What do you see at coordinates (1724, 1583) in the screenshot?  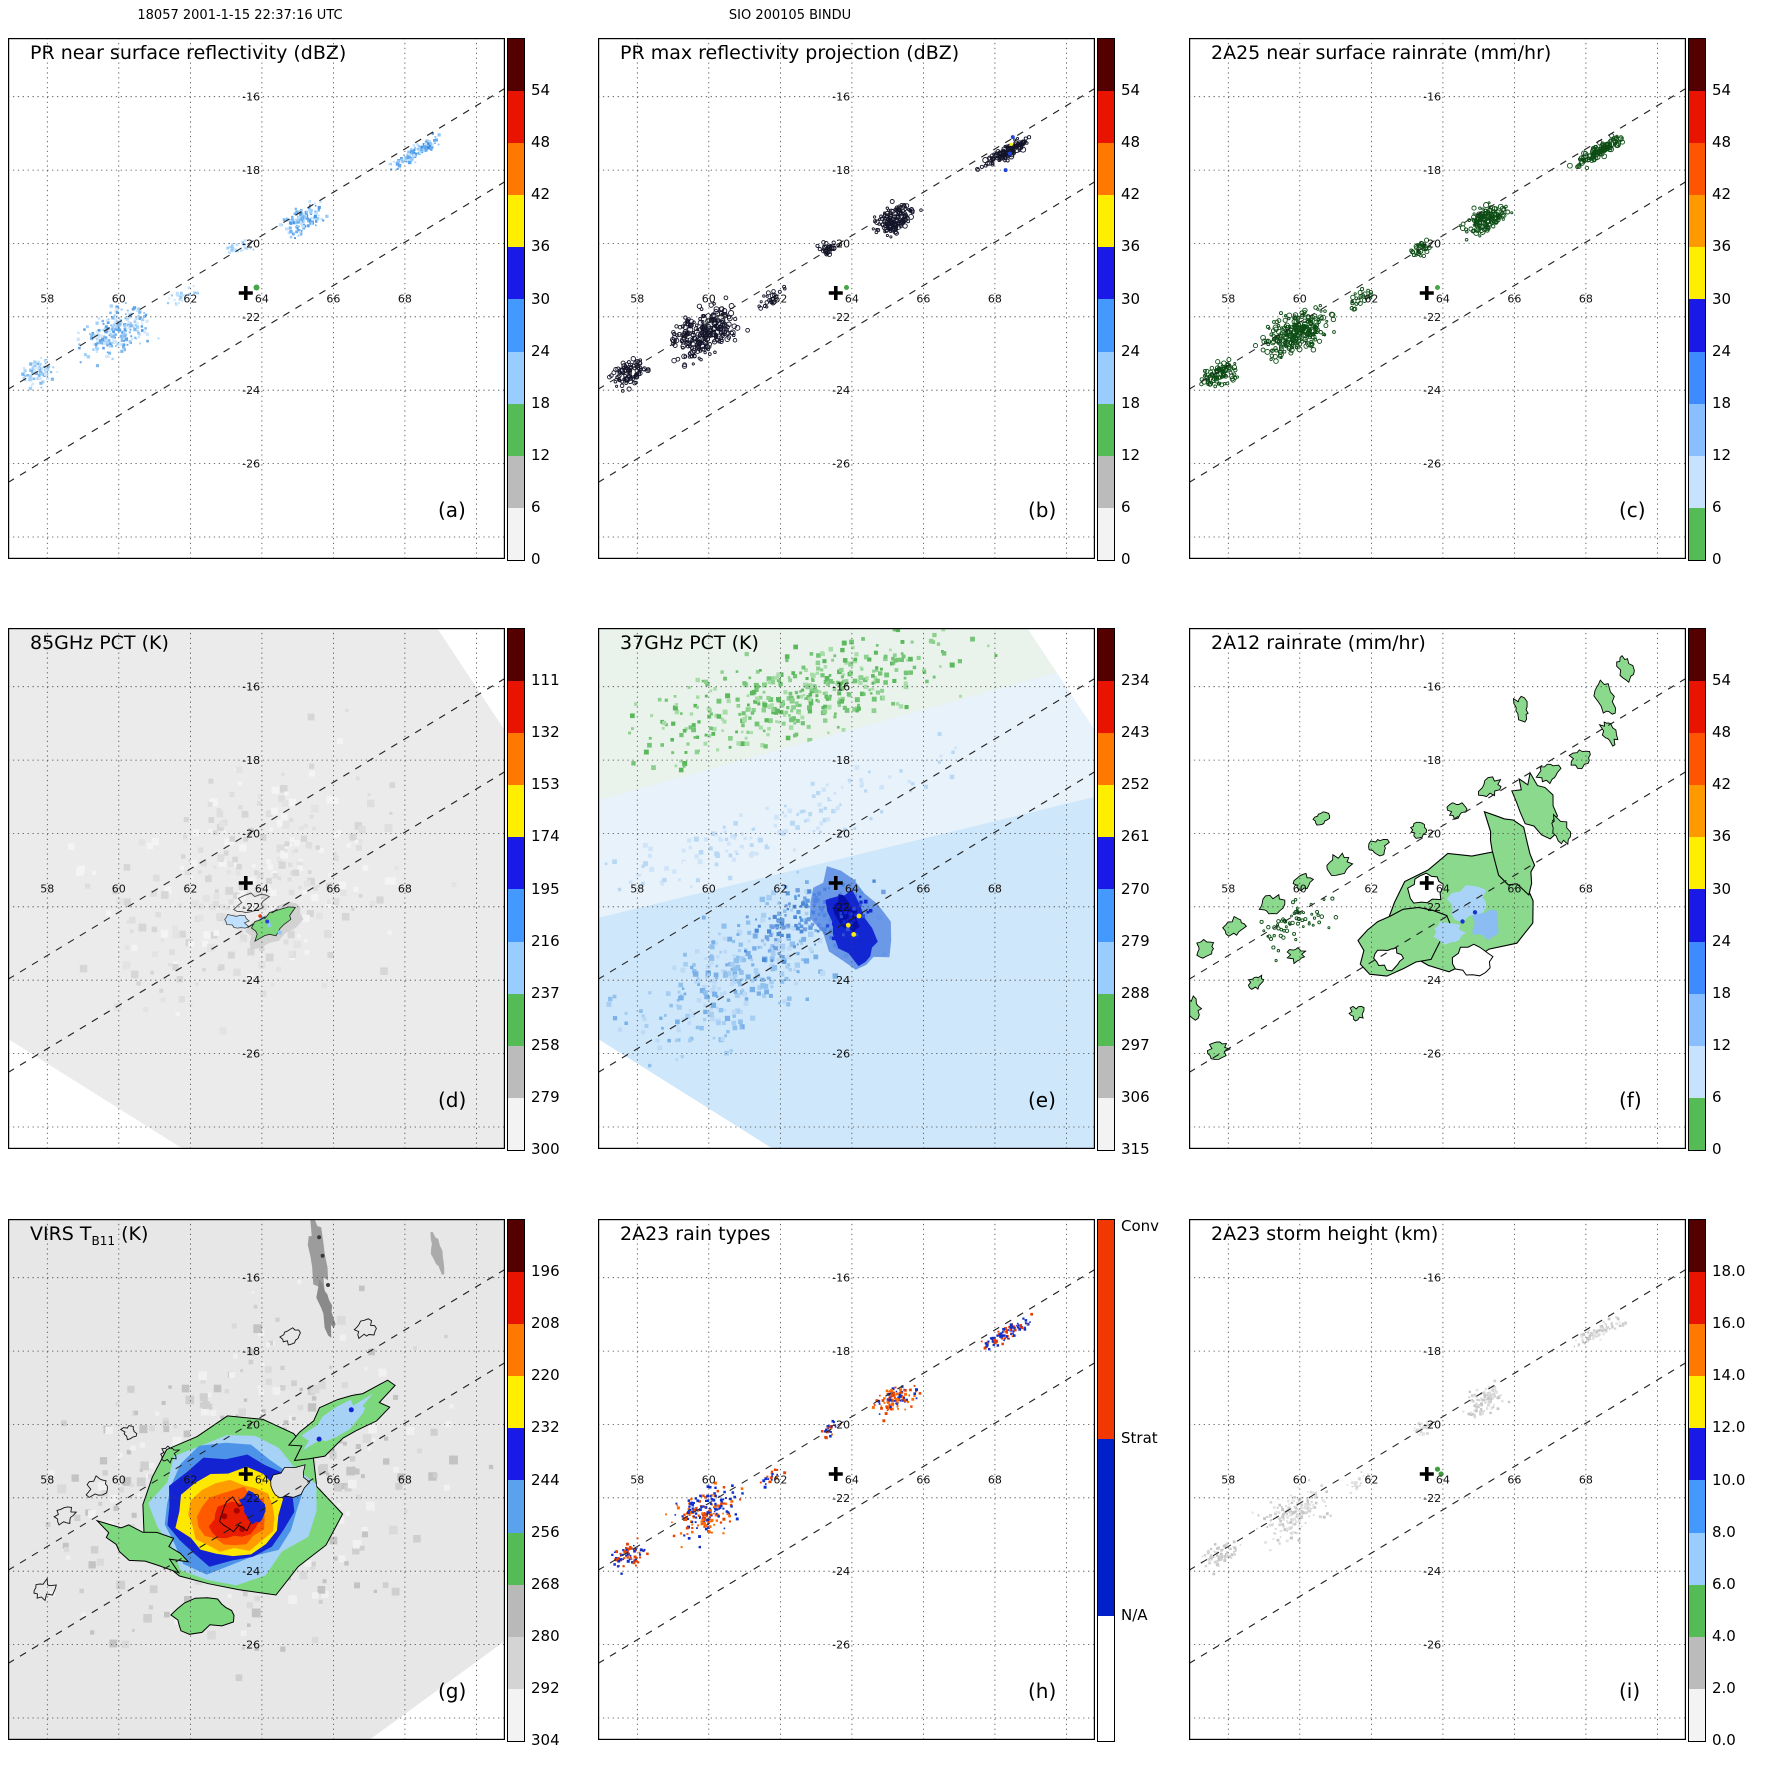 I see `colorbar-tick-label: 6.0` at bounding box center [1724, 1583].